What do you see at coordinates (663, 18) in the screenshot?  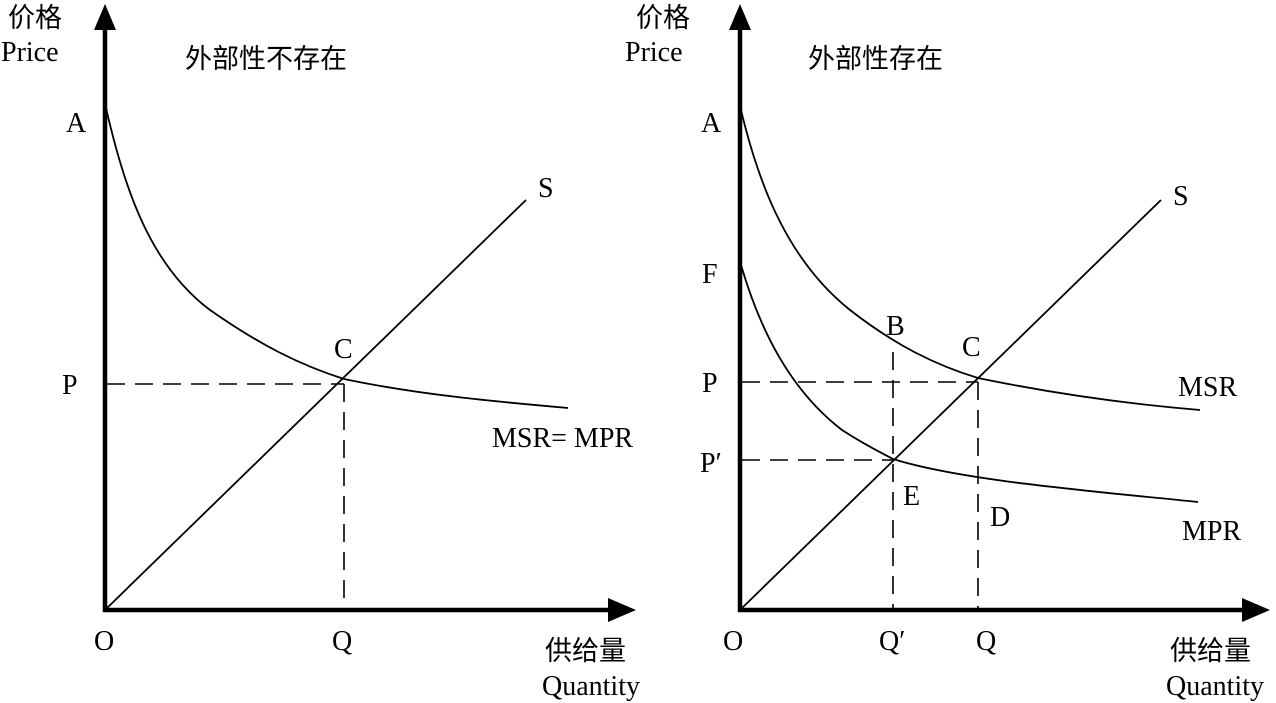 I see `right-y-axis-label-cn: 价格` at bounding box center [663, 18].